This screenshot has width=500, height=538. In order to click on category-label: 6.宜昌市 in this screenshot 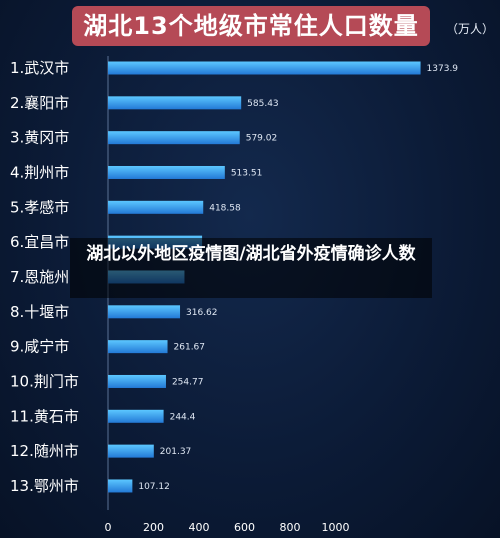, I will do `click(39, 242)`.